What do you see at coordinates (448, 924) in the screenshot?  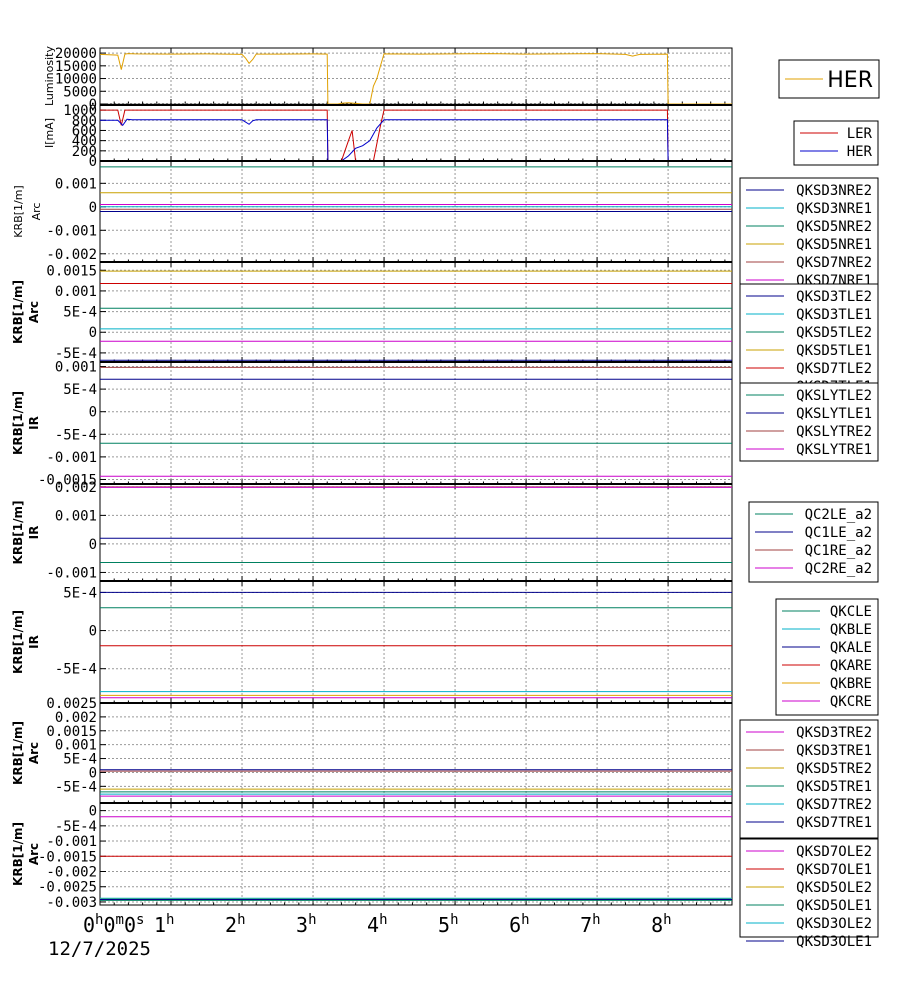 I see `x-tick-label: 5h` at bounding box center [448, 924].